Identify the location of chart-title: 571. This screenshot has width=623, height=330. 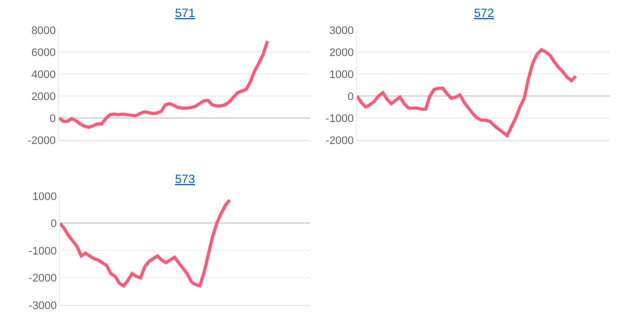
(185, 13).